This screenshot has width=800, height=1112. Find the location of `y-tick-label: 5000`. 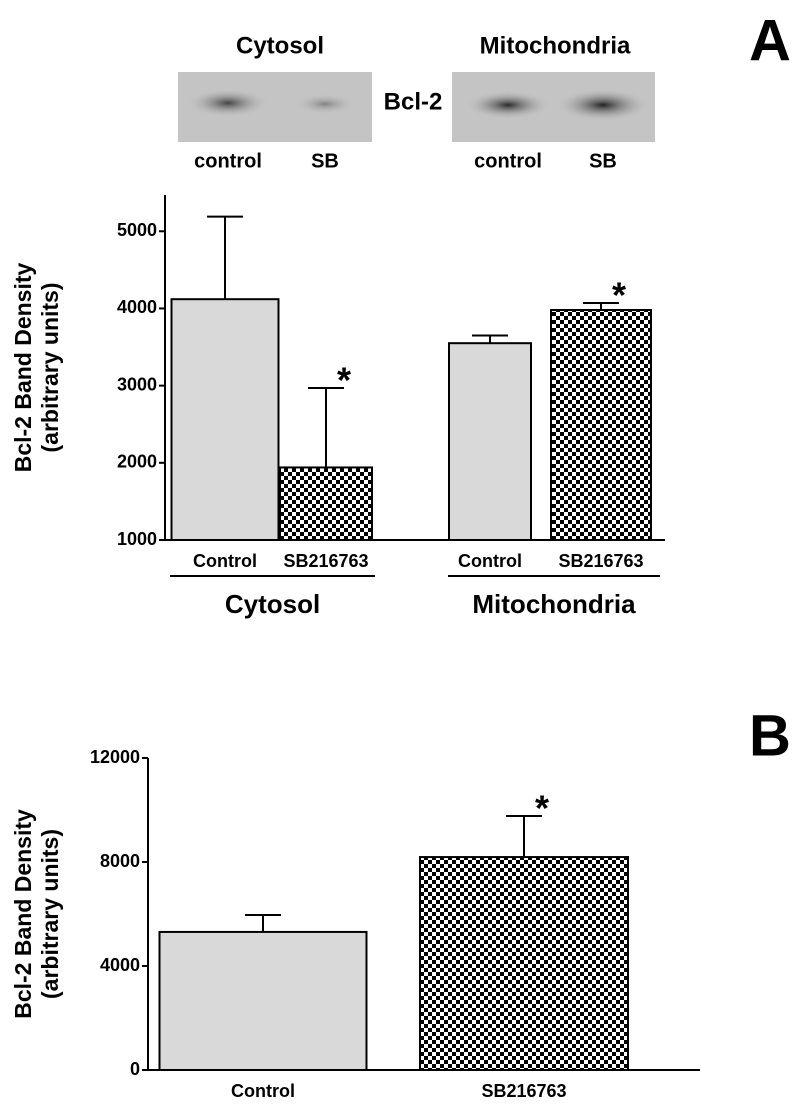

y-tick-label: 5000 is located at coordinates (137, 230).